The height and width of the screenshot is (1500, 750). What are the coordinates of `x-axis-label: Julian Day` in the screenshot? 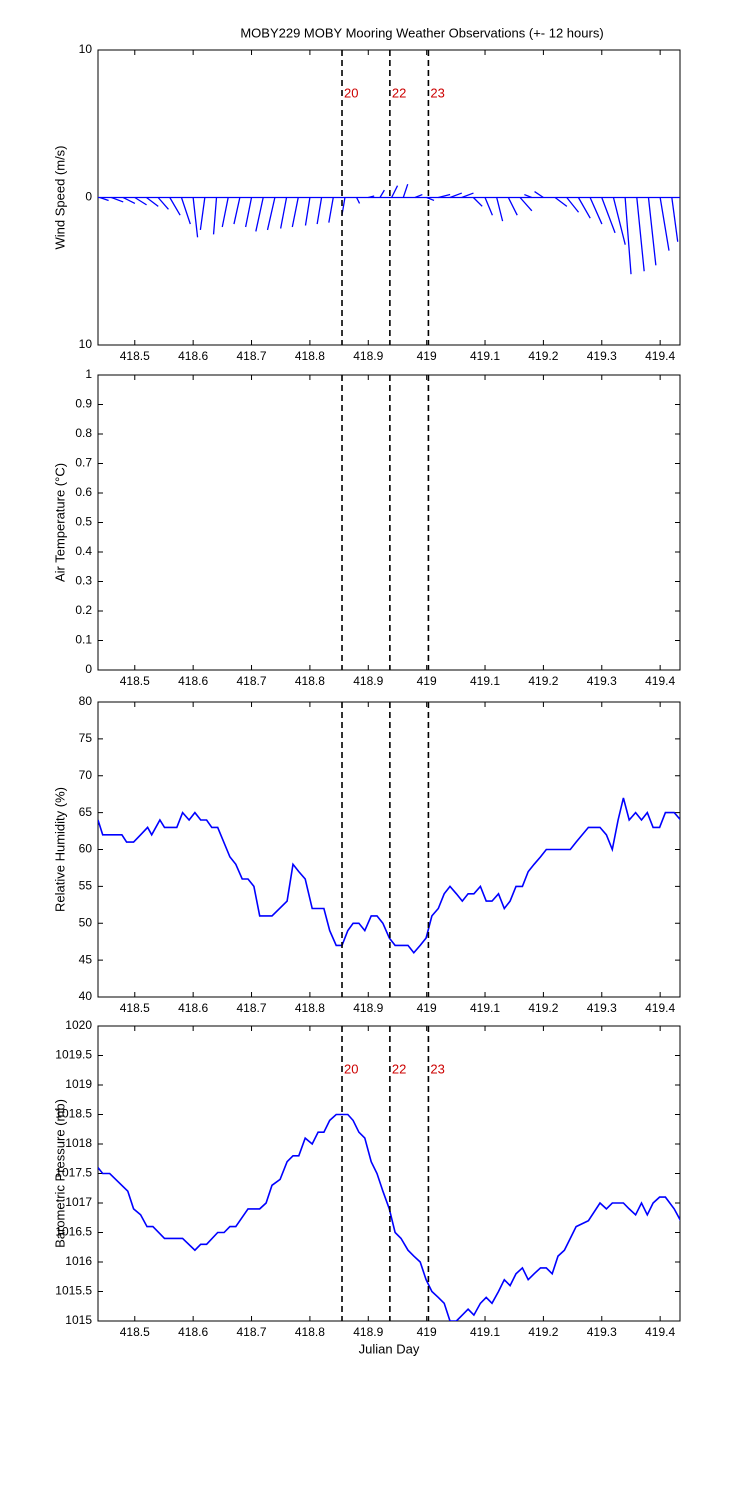 It's located at (389, 1348).